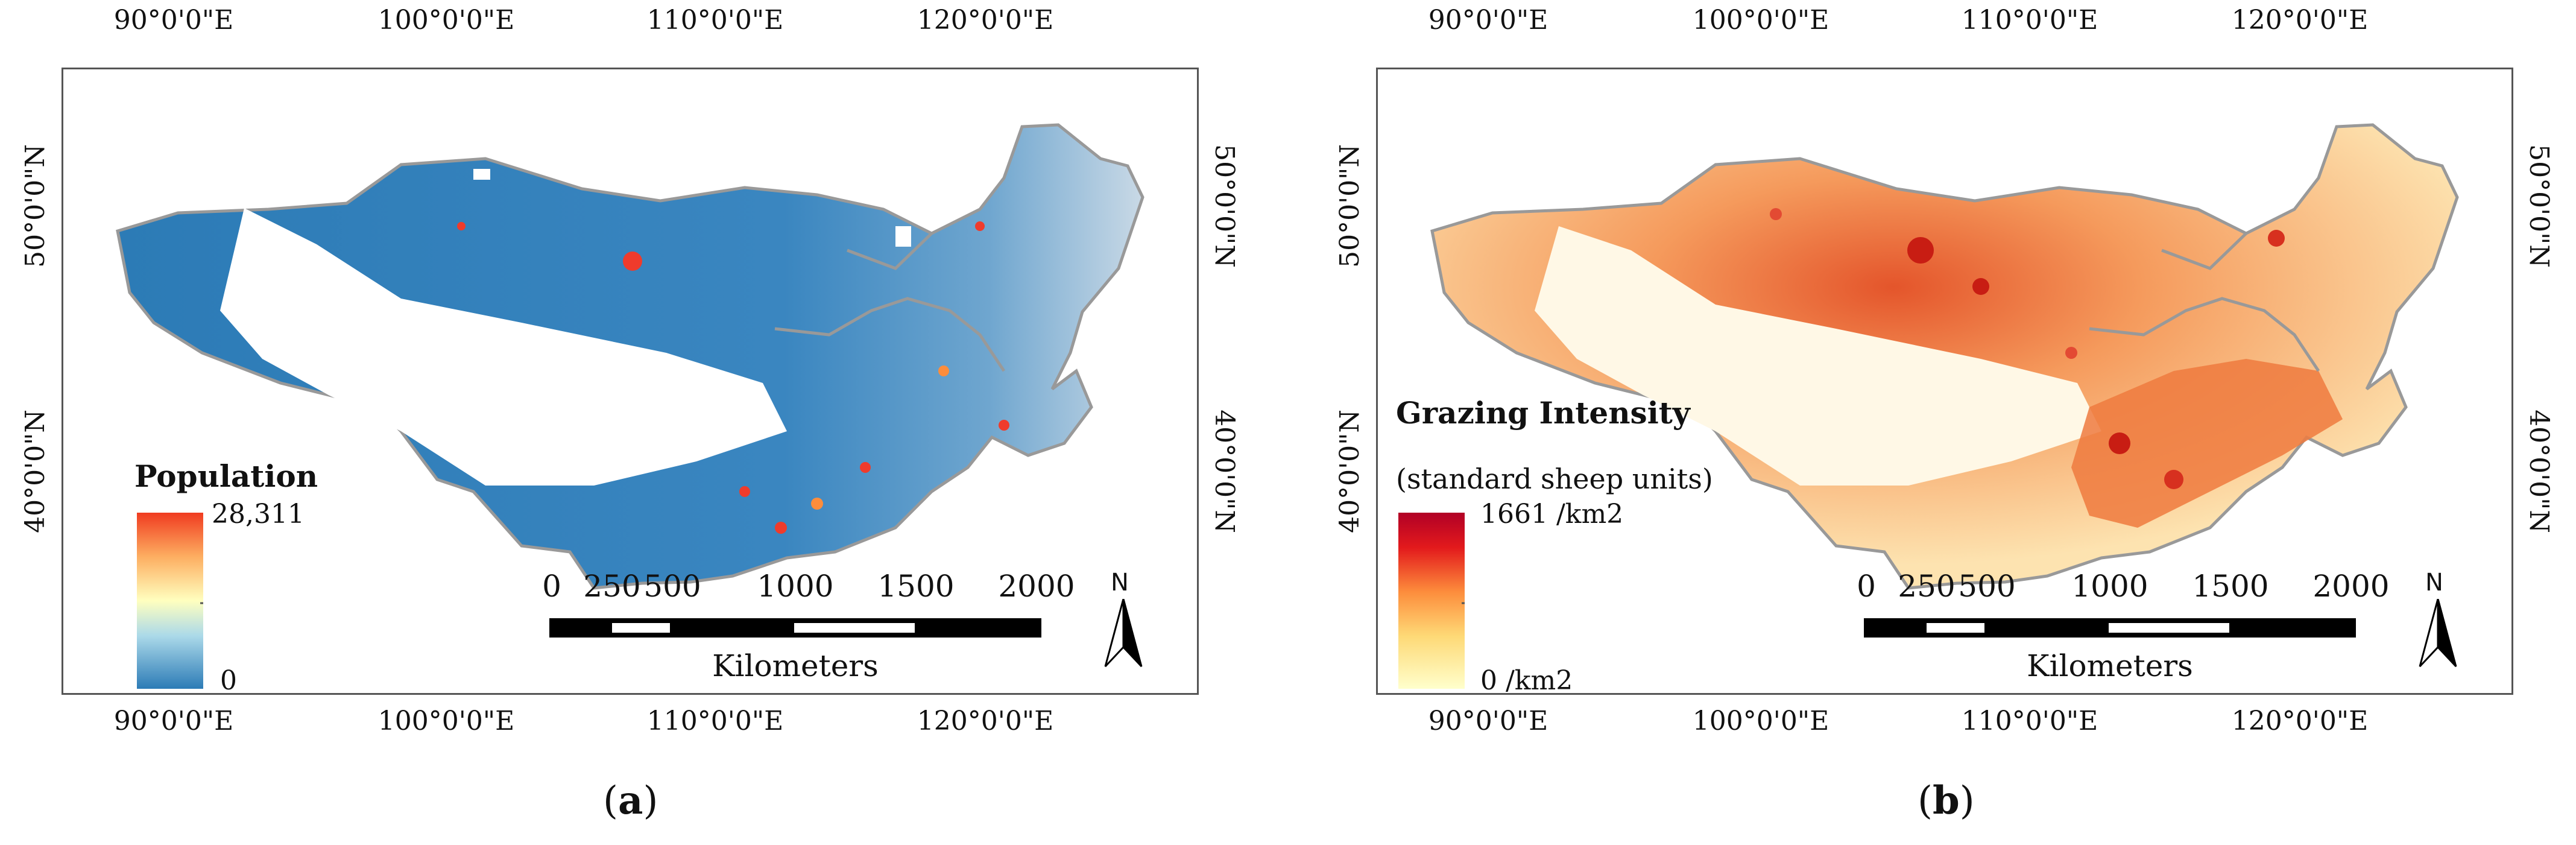  I want to click on legend-title: Grazing Intensity, so click(1543, 413).